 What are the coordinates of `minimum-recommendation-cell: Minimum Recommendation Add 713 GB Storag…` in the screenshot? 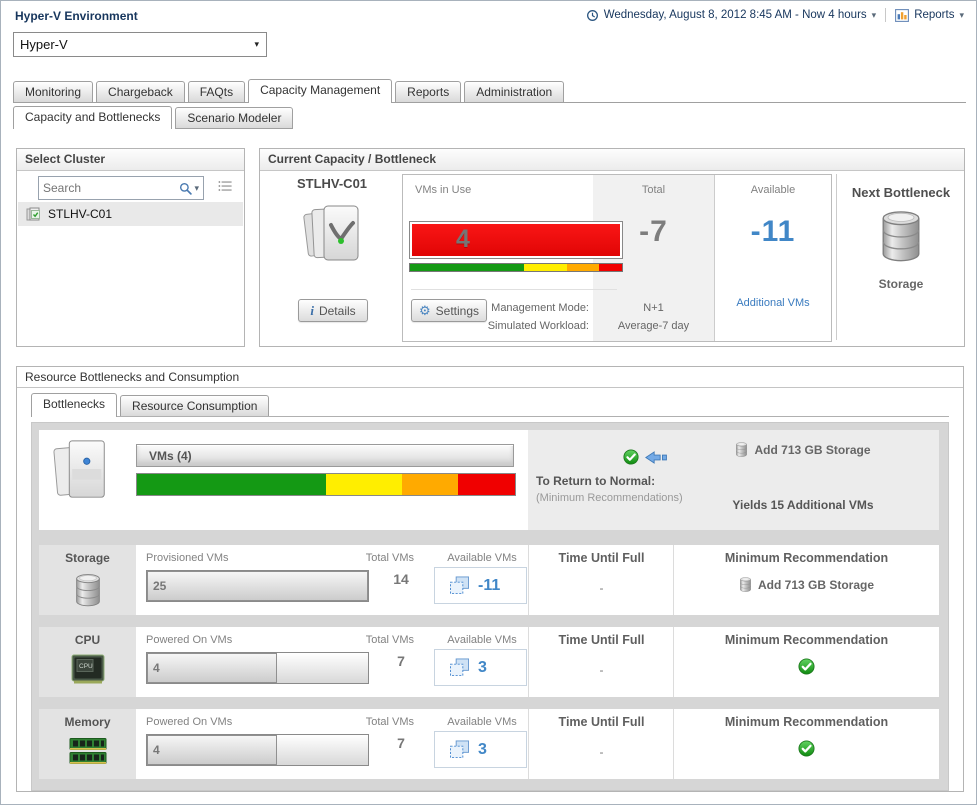 It's located at (806, 580).